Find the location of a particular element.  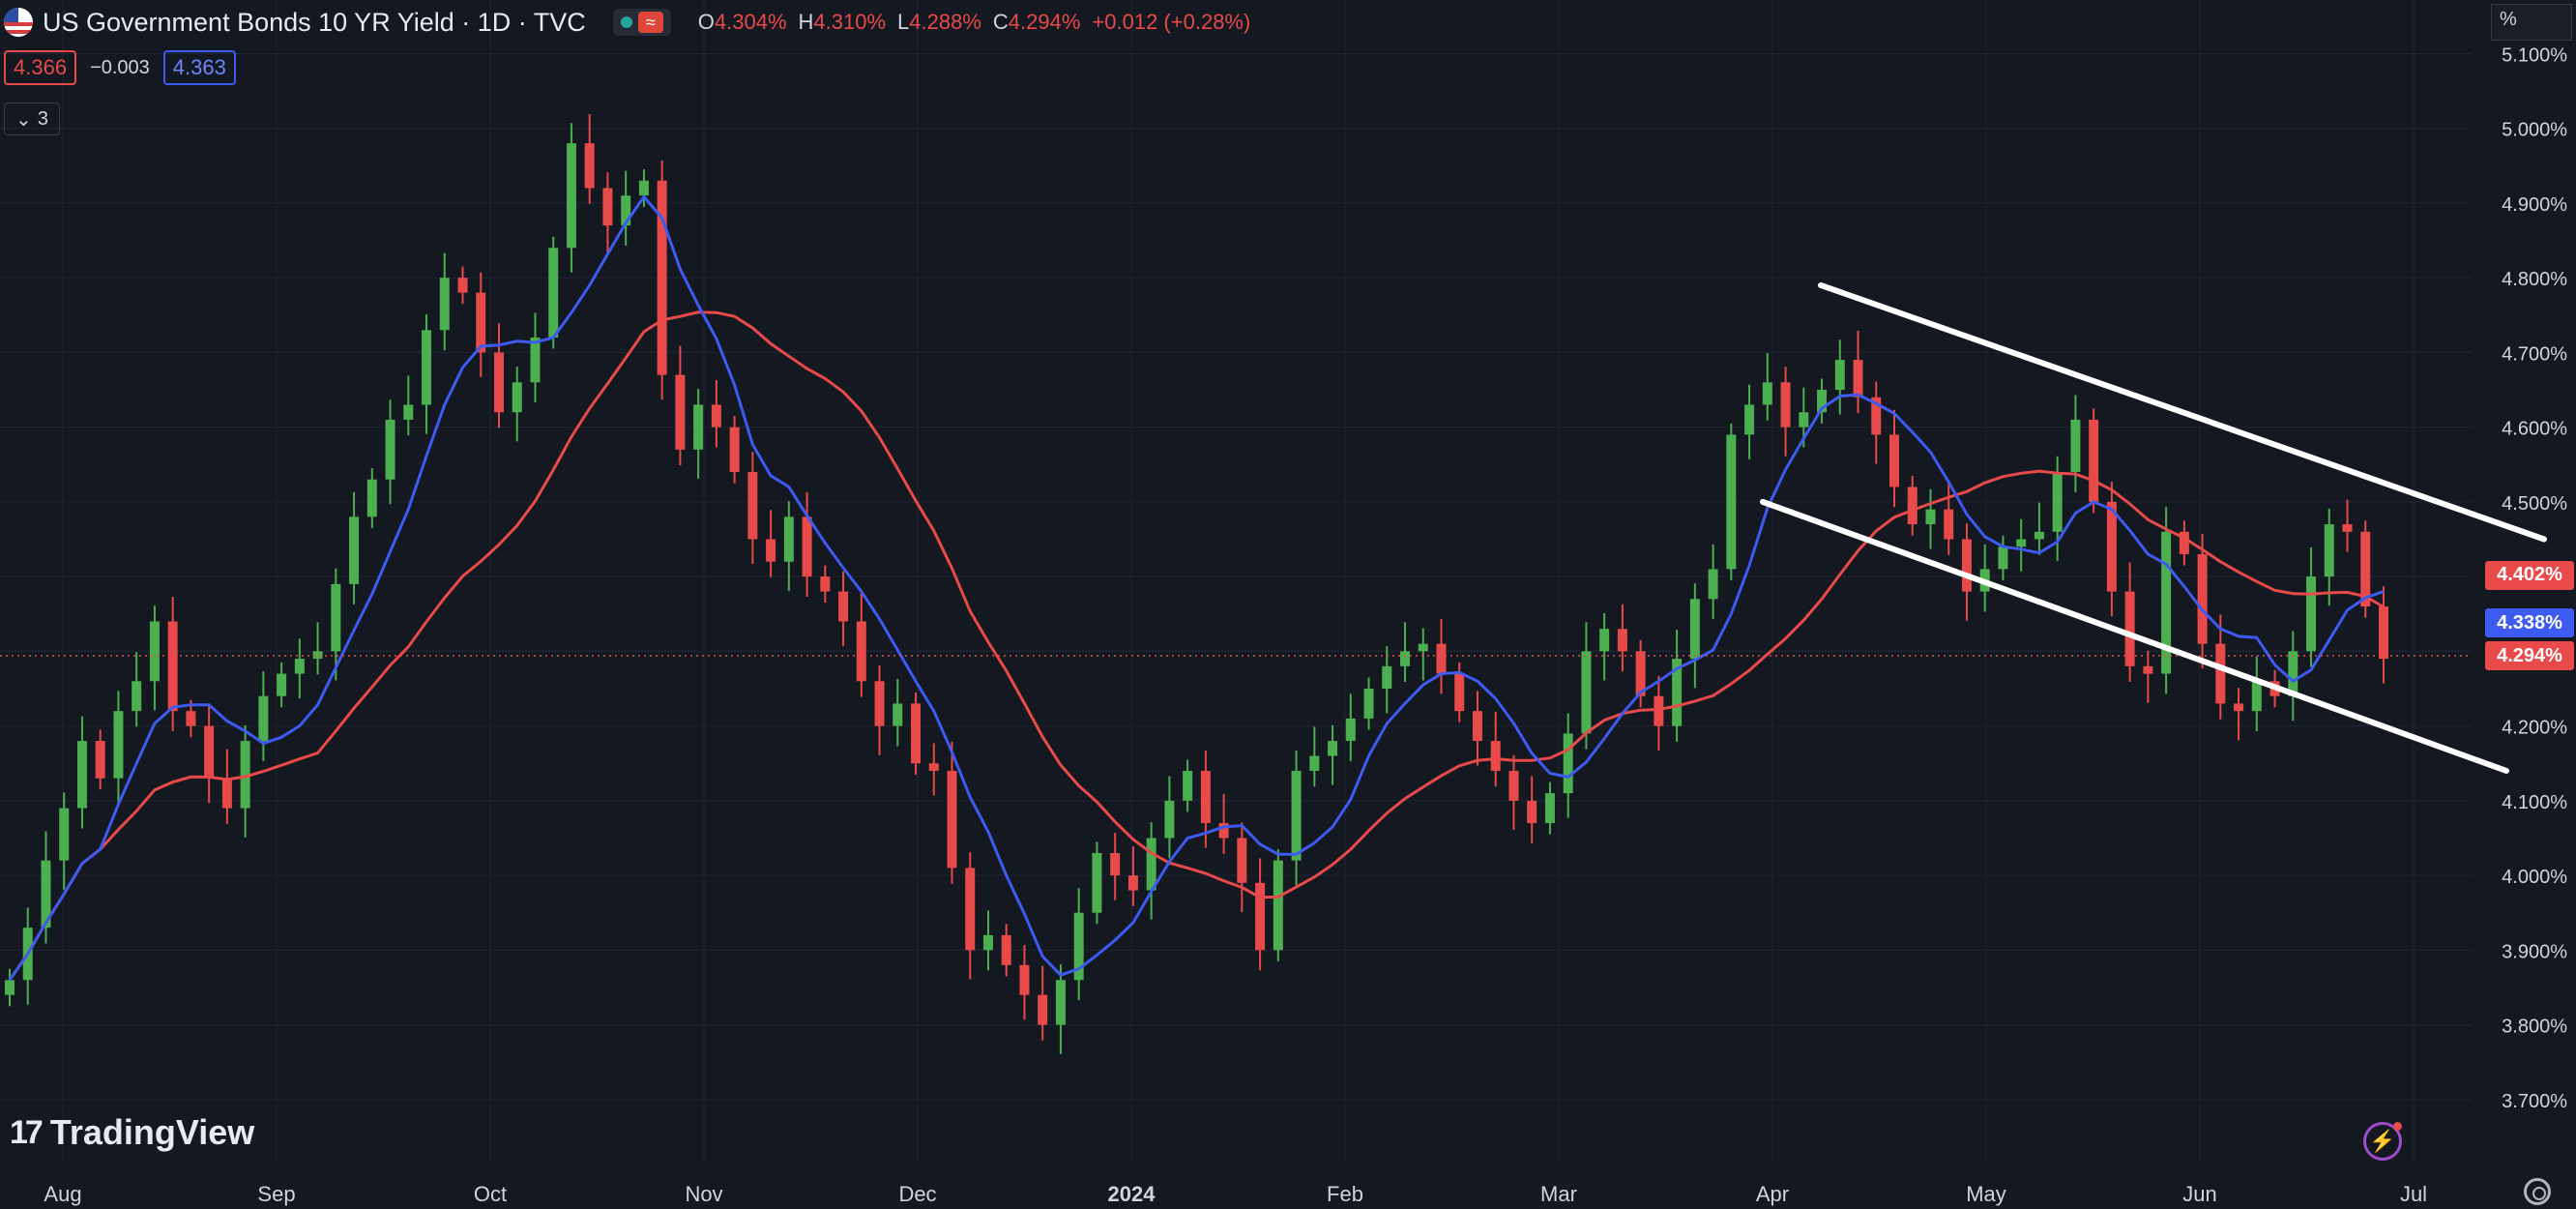

y-tick-label: 4.800% is located at coordinates (2534, 279).